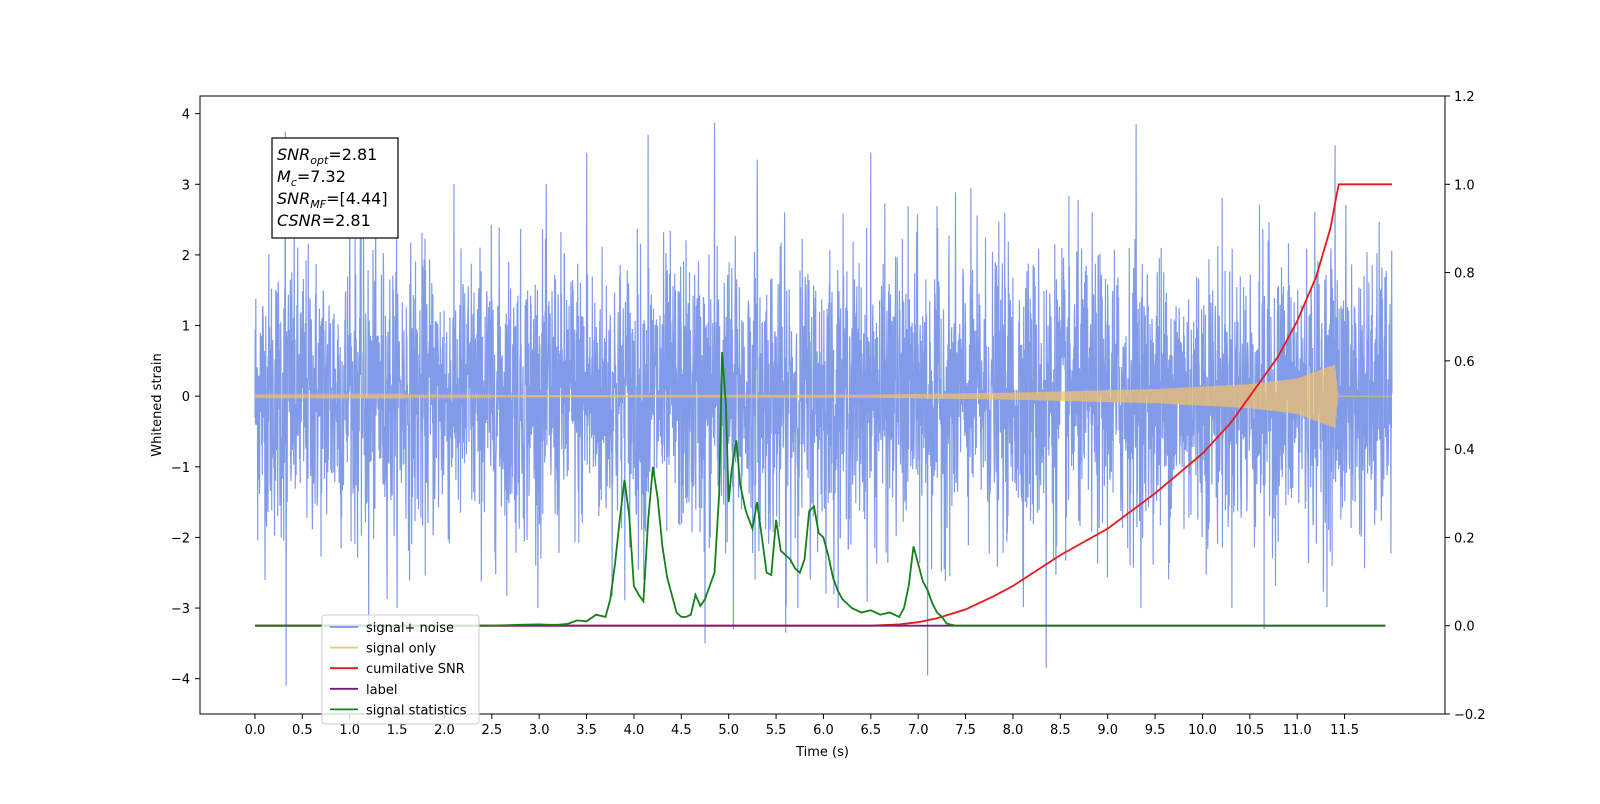 This screenshot has width=1600, height=804. Describe the element at coordinates (822, 752) in the screenshot. I see `x-axis-label: Time (s)` at that location.